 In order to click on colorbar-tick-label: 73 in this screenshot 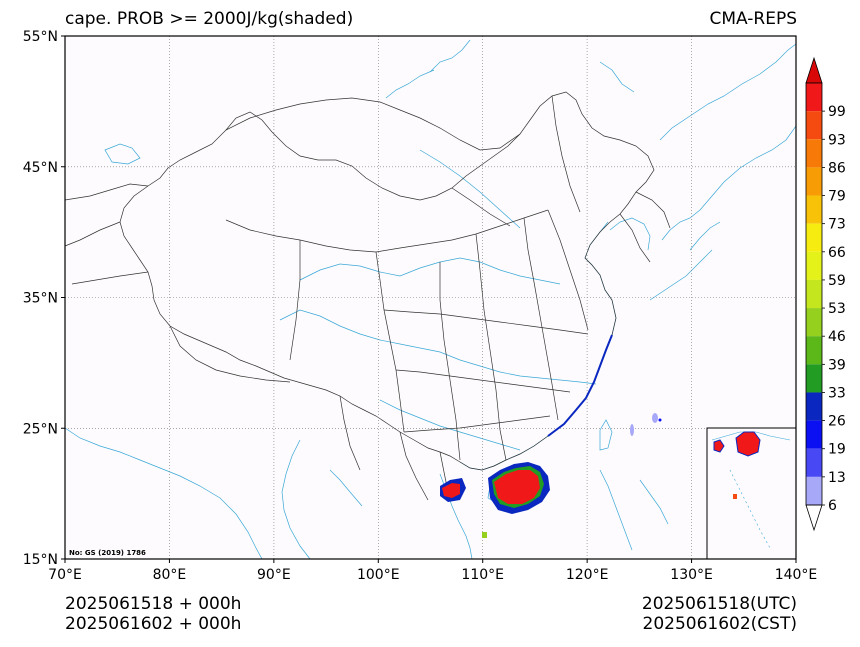, I will do `click(837, 225)`.